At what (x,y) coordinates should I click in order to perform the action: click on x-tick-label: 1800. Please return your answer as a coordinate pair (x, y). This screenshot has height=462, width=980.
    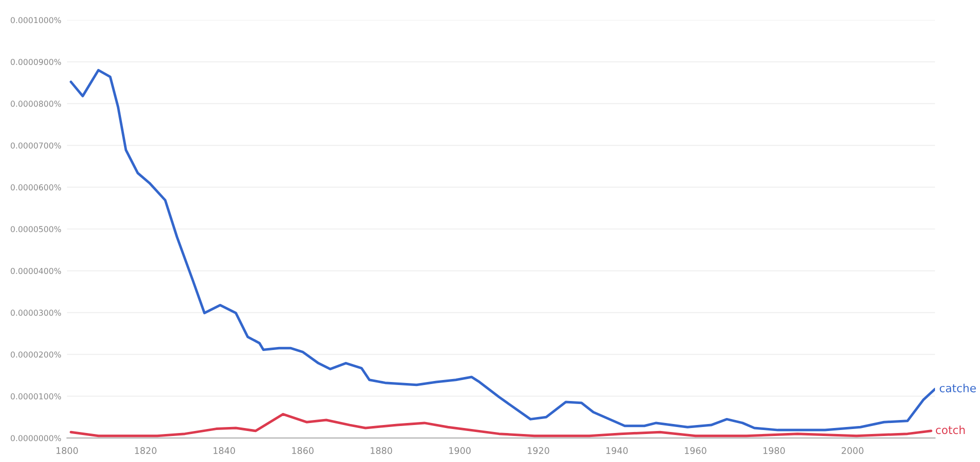
    Looking at the image, I should click on (67, 450).